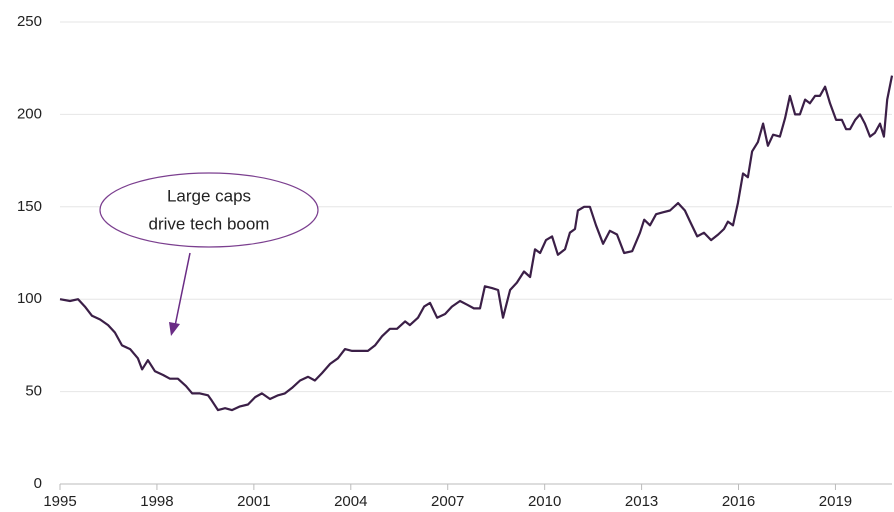 The width and height of the screenshot is (894, 512). I want to click on x-tick-label: 1995, so click(59, 501).